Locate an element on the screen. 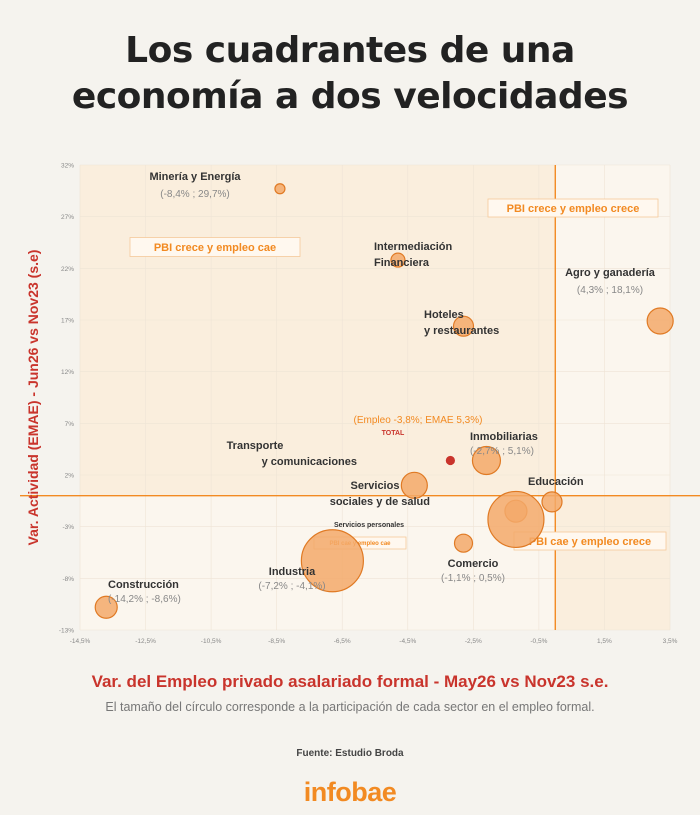 The height and width of the screenshot is (815, 700). y-tick-label: -13% is located at coordinates (66, 631).